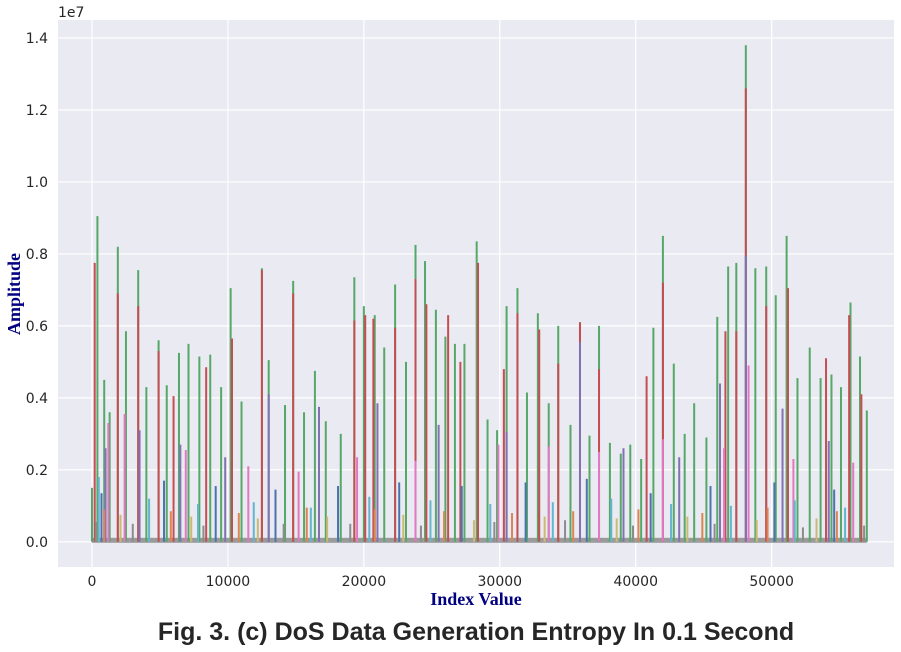  What do you see at coordinates (37, 39) in the screenshot?
I see `y-tick-label: 1.4` at bounding box center [37, 39].